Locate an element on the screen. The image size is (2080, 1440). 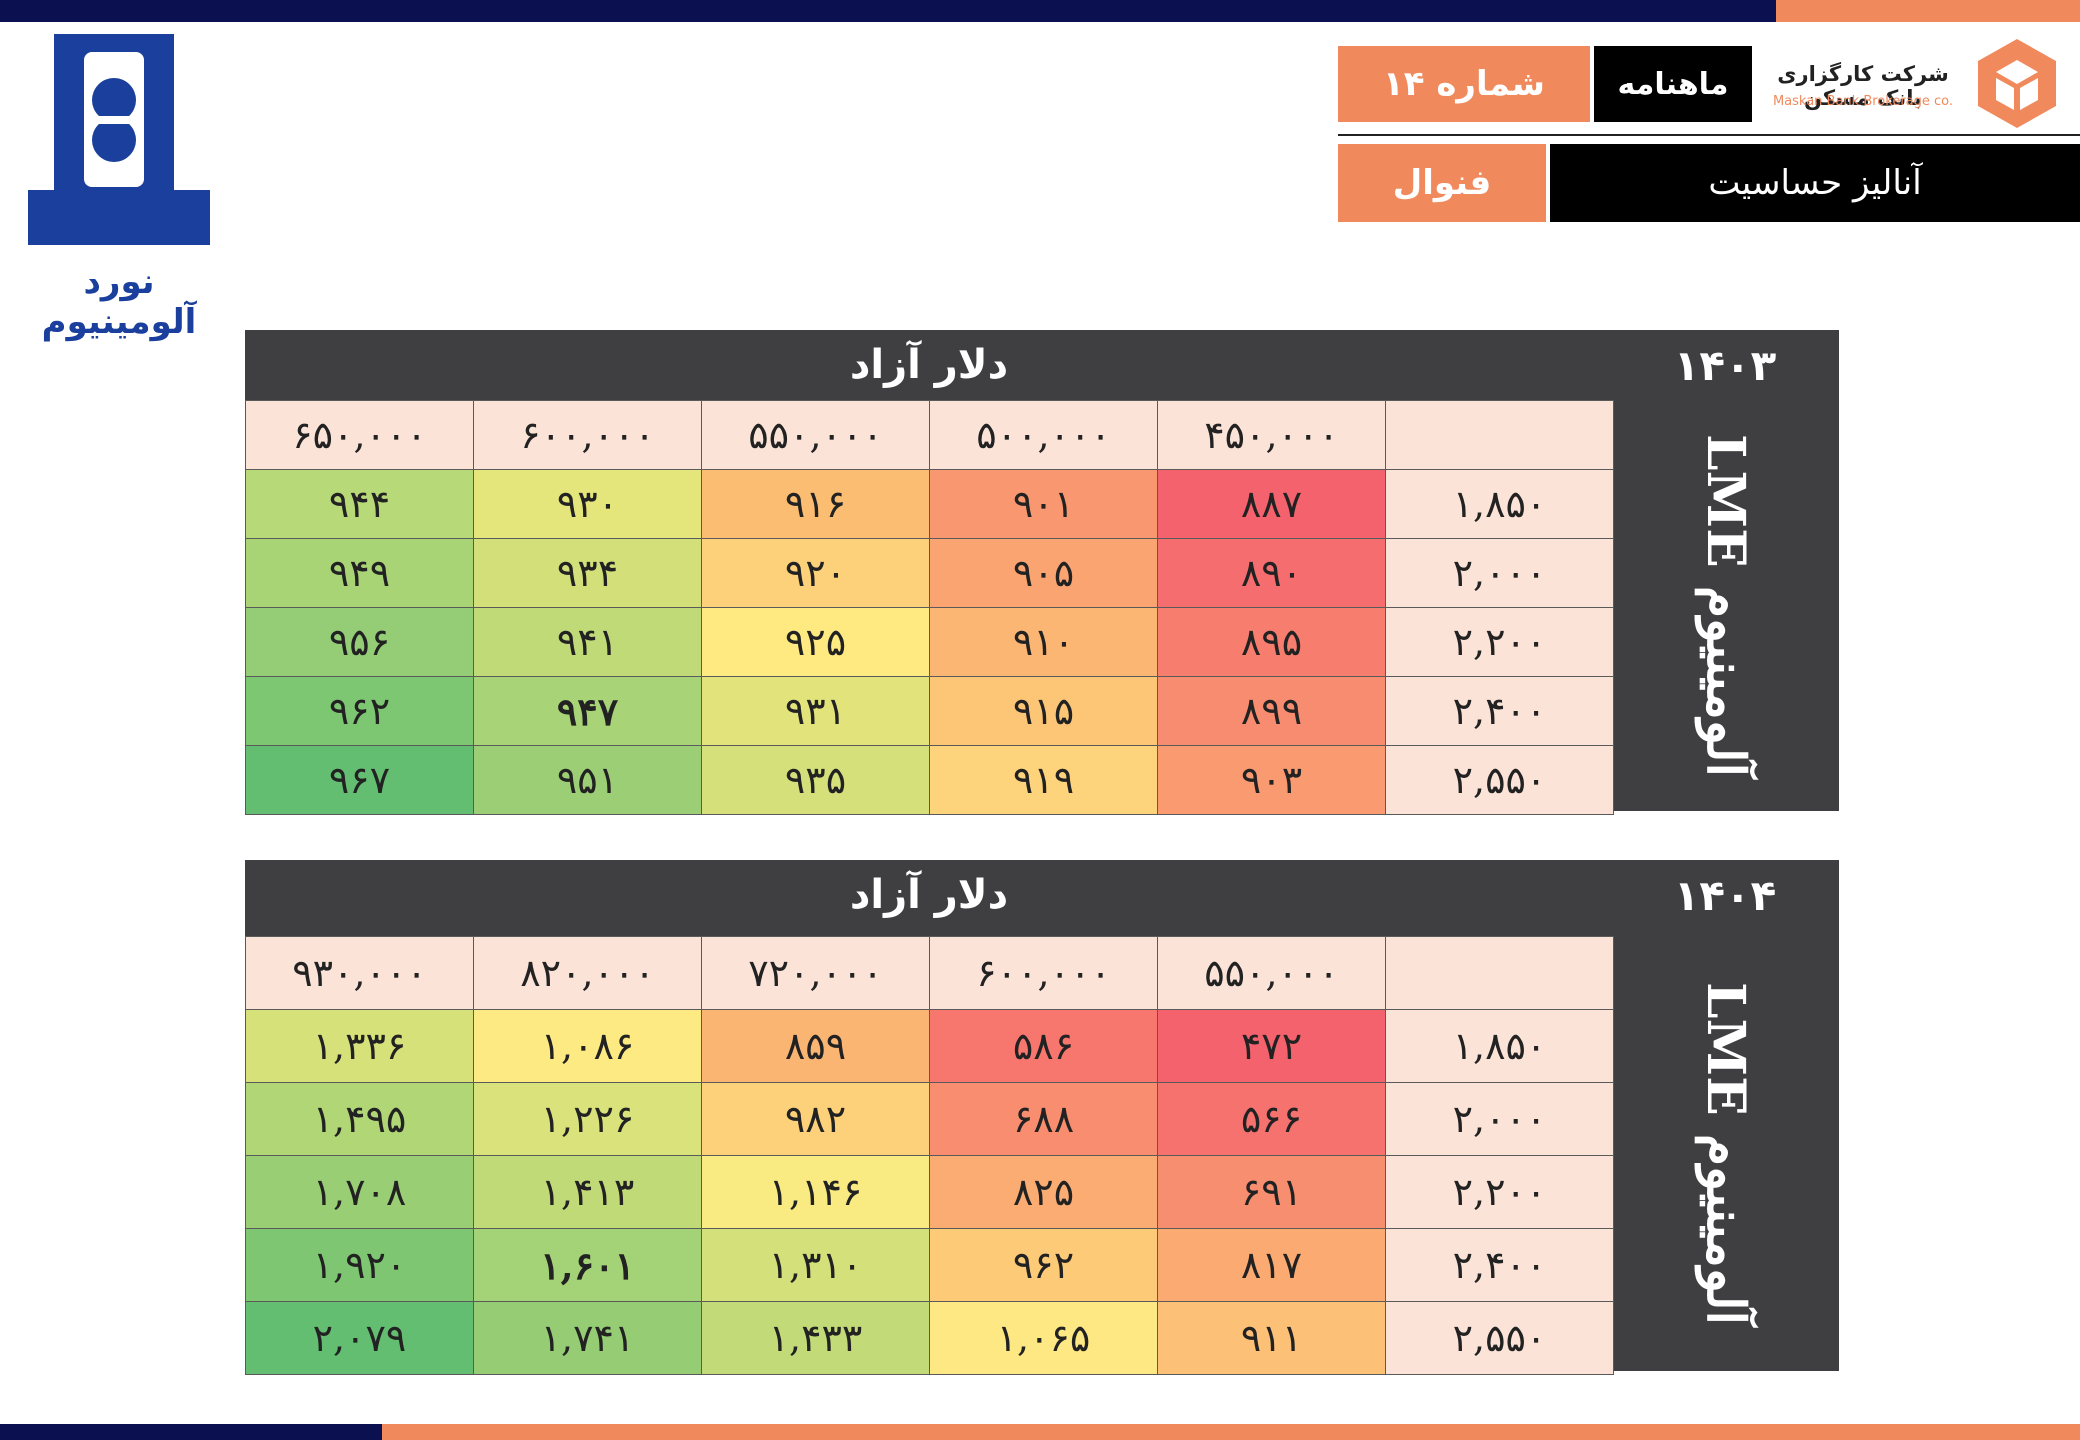
value-cell: ۹۵۱ is located at coordinates (587, 780).